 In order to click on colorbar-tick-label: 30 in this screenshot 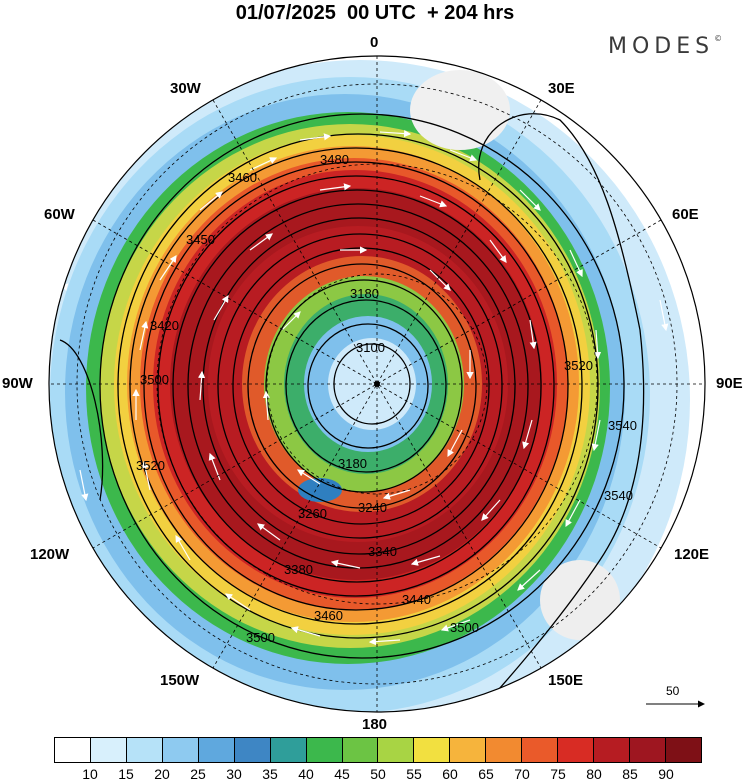, I will do `click(234, 774)`.